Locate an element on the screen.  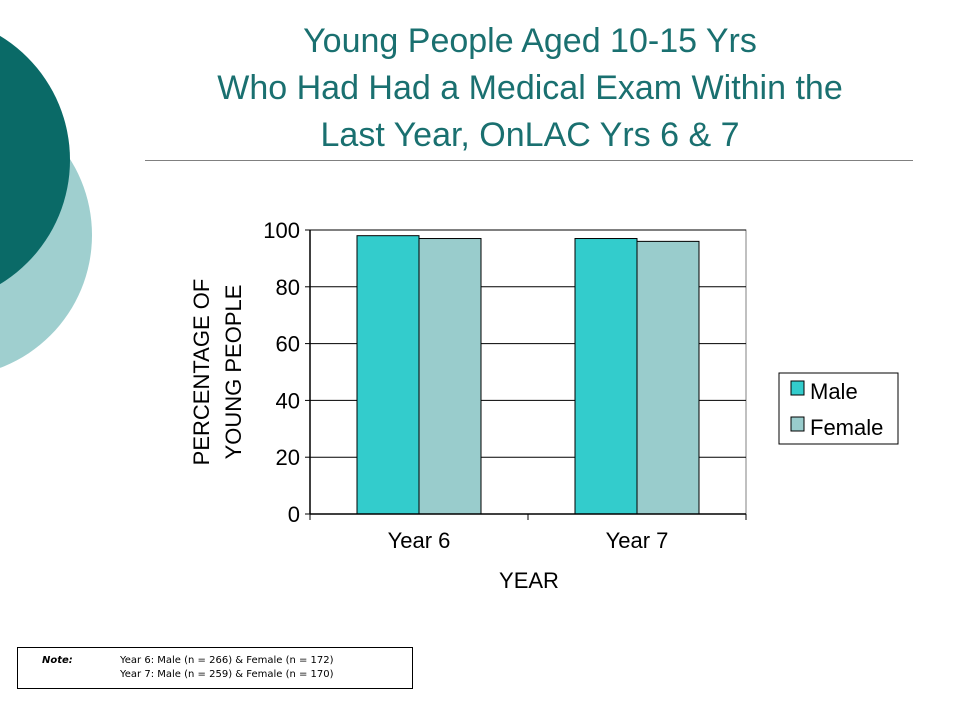
legend-swatch-male is located at coordinates (797, 388).